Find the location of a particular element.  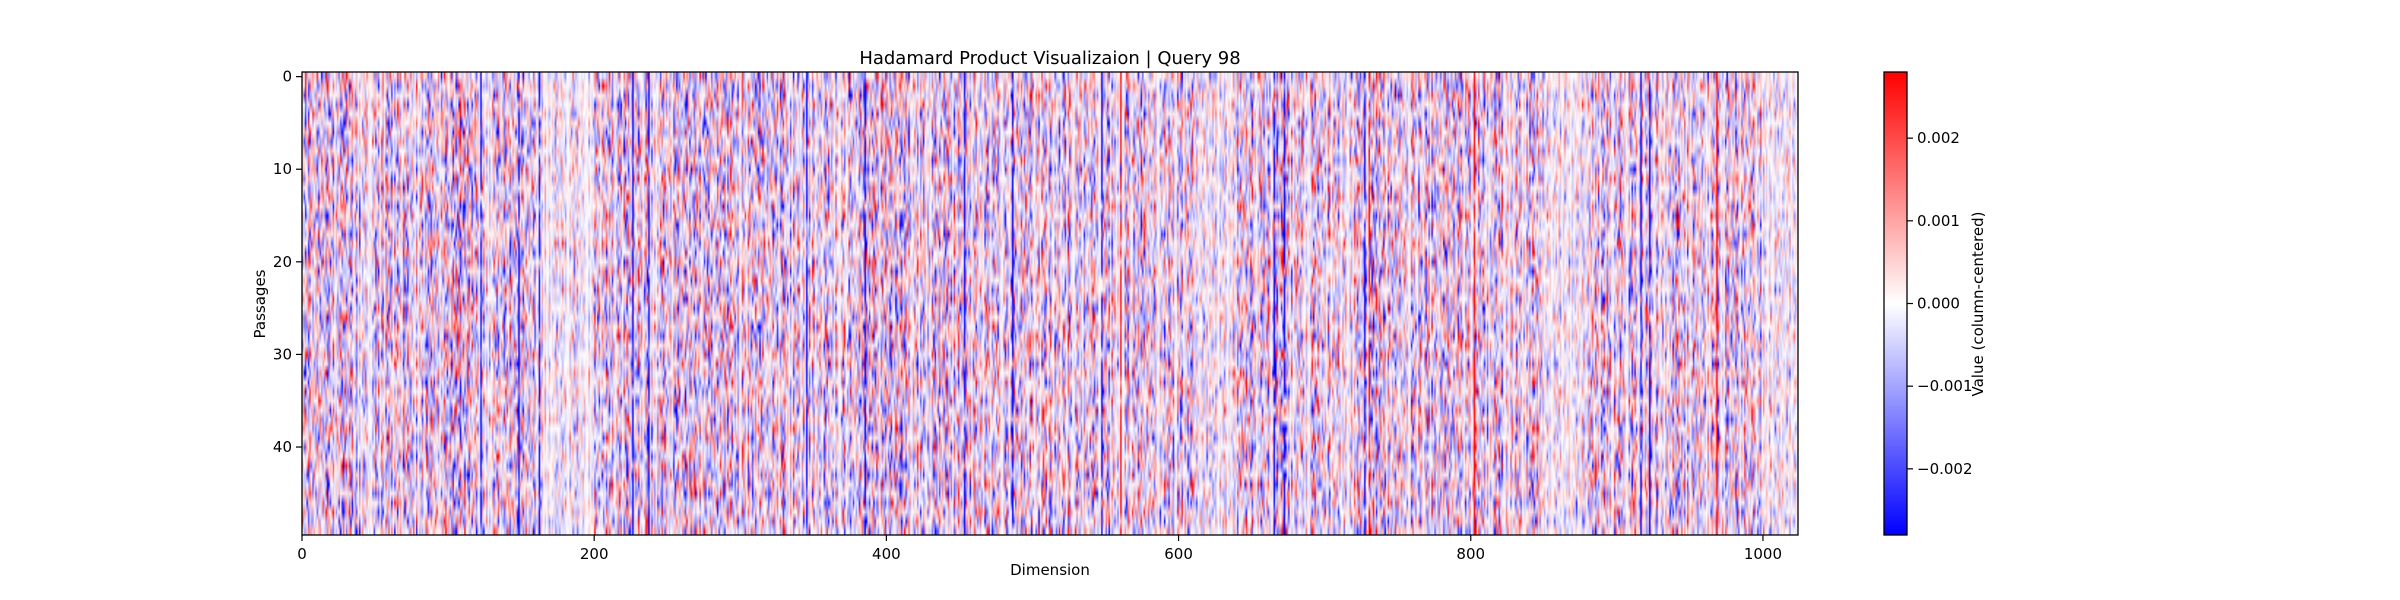

colorbar-tick-label: 0.000 is located at coordinates (1938, 304).